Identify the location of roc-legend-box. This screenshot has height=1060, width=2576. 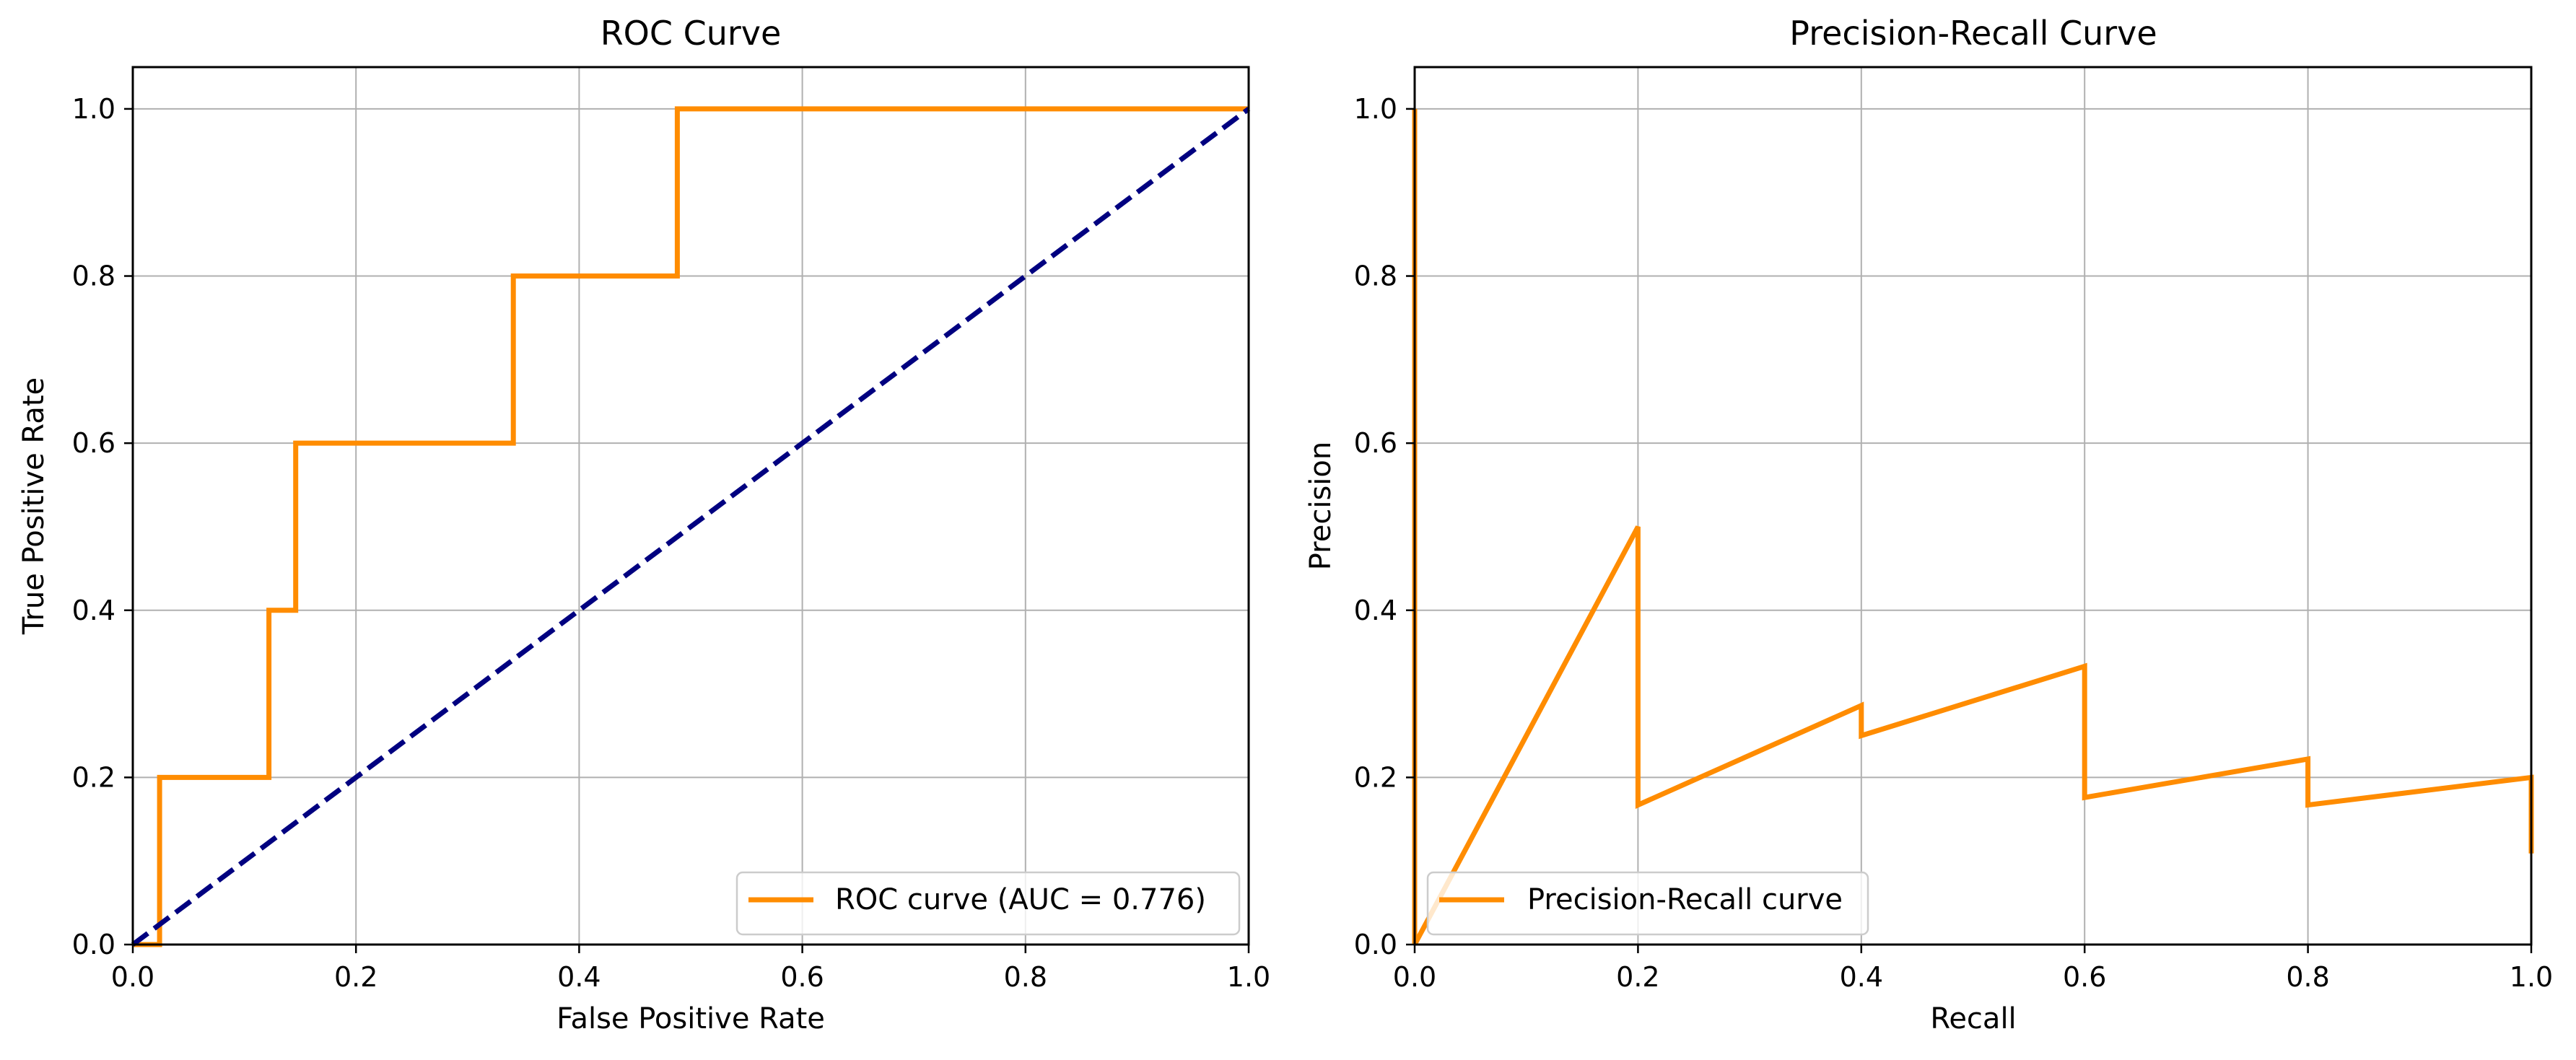
(988, 903).